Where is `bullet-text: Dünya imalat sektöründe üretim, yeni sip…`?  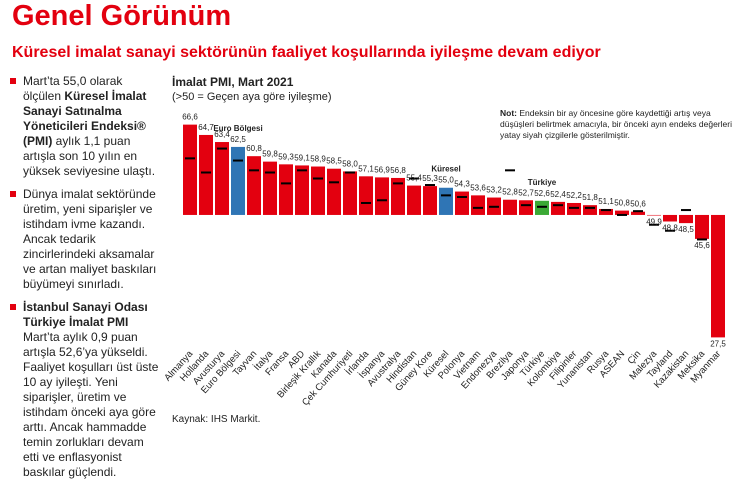
bullet-text: Dünya imalat sektöründe üretim, yeni sip… is located at coordinates (90, 239).